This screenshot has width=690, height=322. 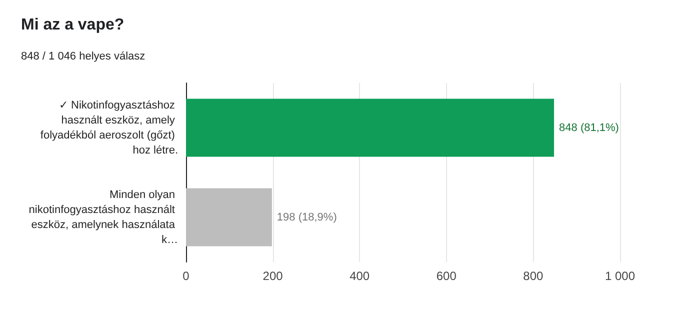 What do you see at coordinates (306, 217) in the screenshot?
I see `data-label: 198 (18,9%)` at bounding box center [306, 217].